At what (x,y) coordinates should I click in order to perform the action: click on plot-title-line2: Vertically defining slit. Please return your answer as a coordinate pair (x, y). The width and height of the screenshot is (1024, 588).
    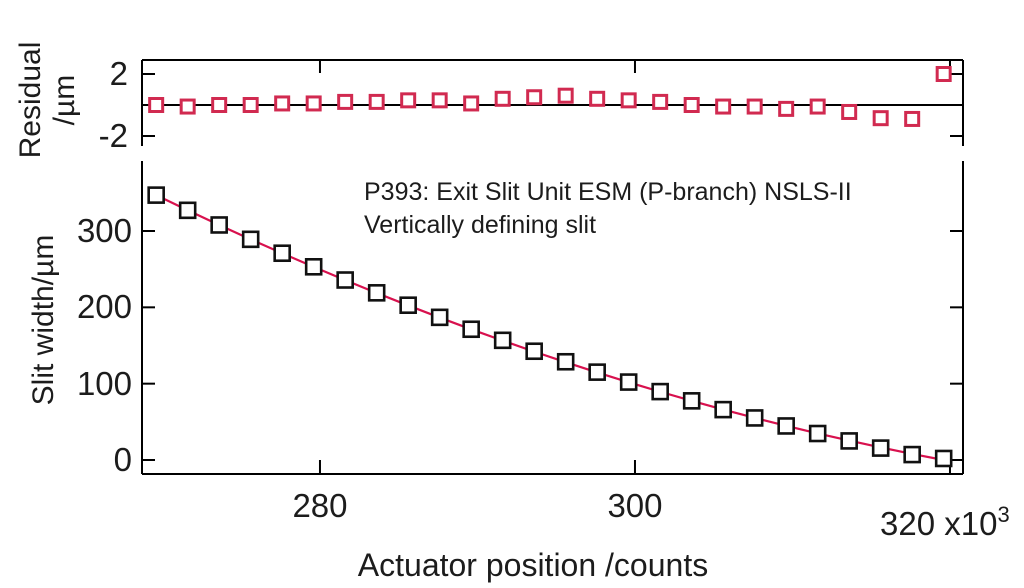
    Looking at the image, I should click on (480, 225).